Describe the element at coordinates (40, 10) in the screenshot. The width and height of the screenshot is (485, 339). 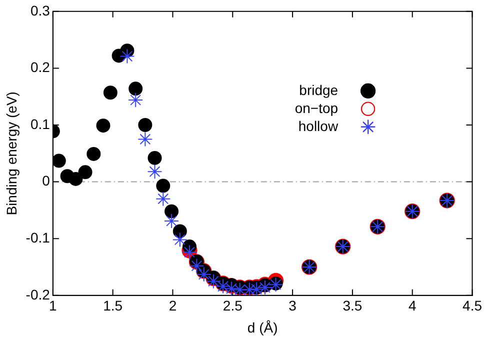
I see `y-tick-label: 0.3` at that location.